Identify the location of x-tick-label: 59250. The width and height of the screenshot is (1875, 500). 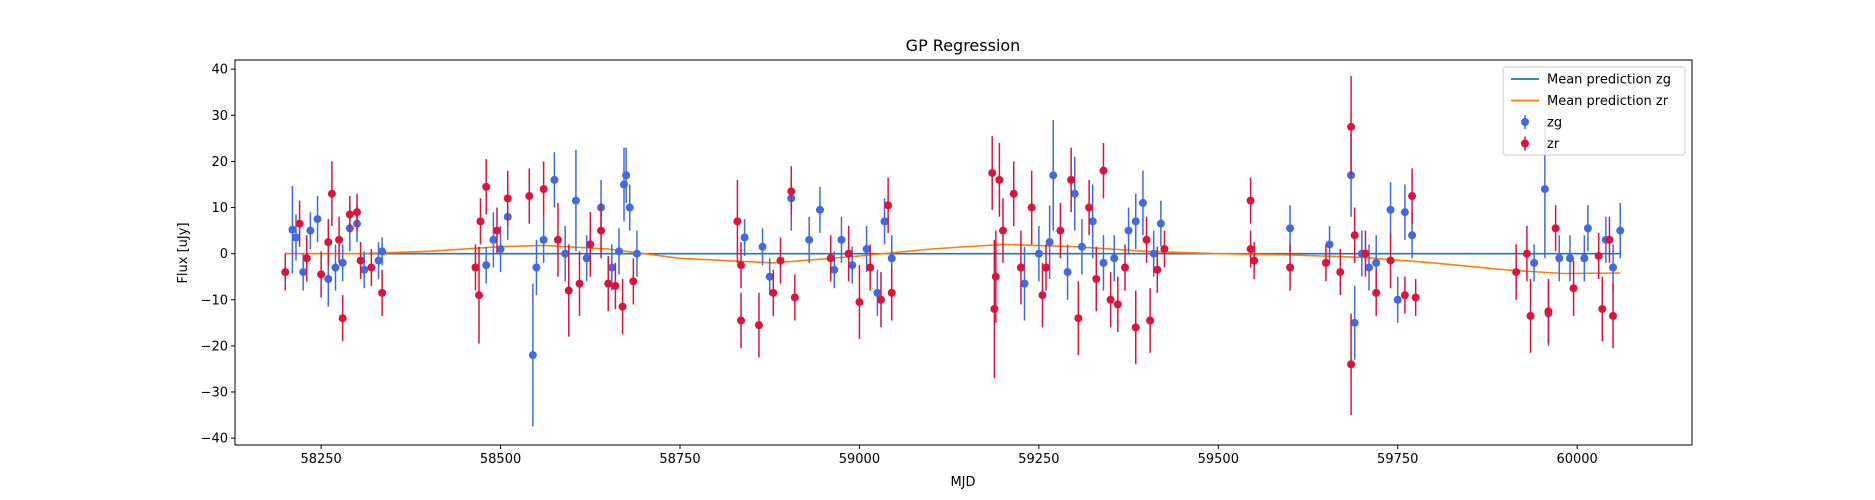
(1038, 459).